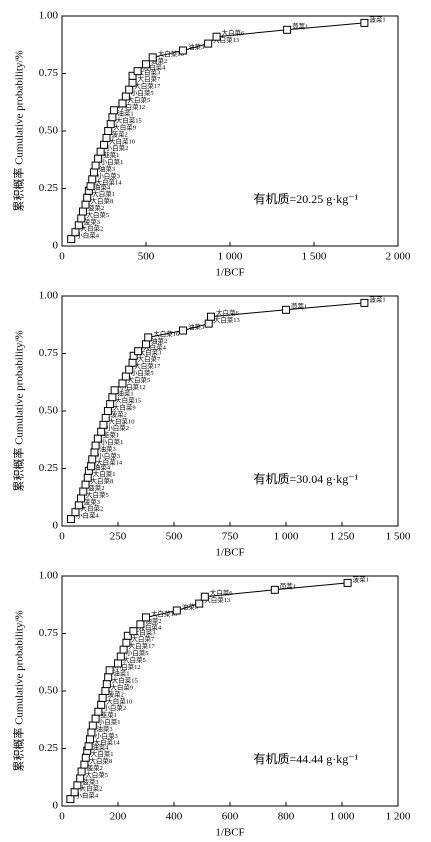 This screenshot has height=842, width=431. I want to click on point-label: 小白菜5, so click(137, 652).